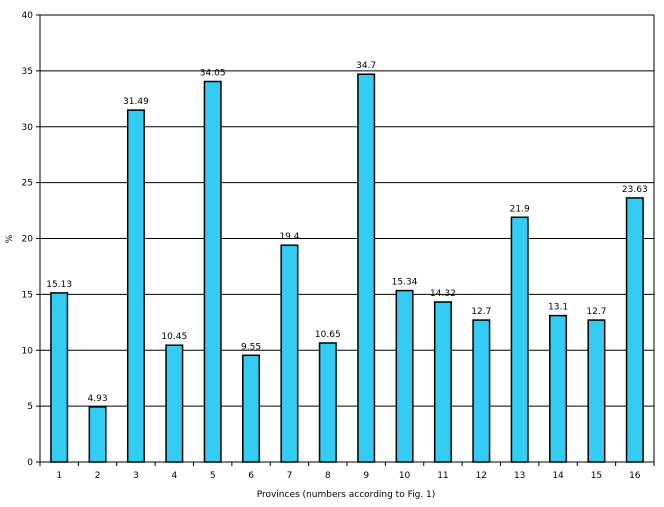 The image size is (664, 507). I want to click on data-label: 19.4, so click(289, 237).